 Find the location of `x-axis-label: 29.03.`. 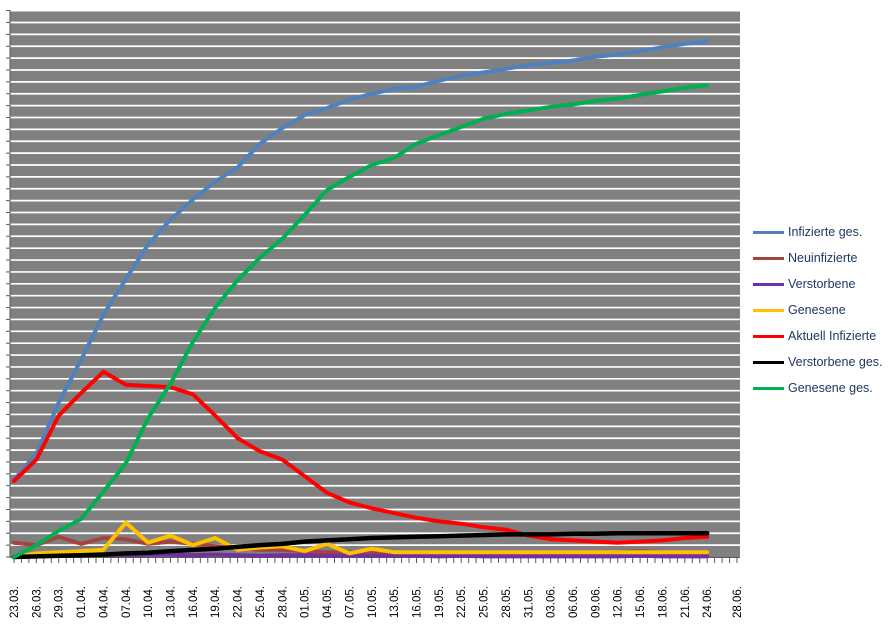

x-axis-label: 29.03. is located at coordinates (60, 602).